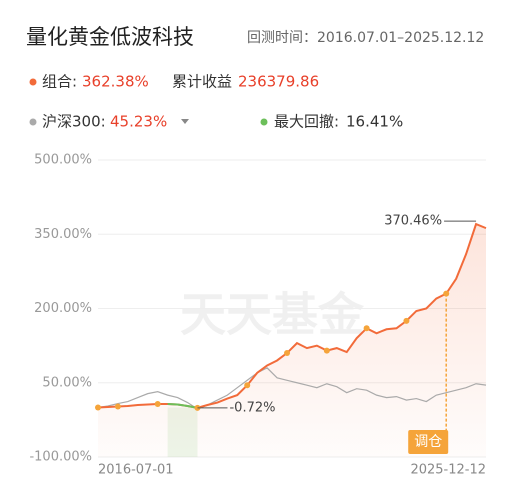 This screenshot has width=519, height=504. Describe the element at coordinates (306, 122) in the screenshot. I see `drawdown-label: 最大回撤:` at that location.